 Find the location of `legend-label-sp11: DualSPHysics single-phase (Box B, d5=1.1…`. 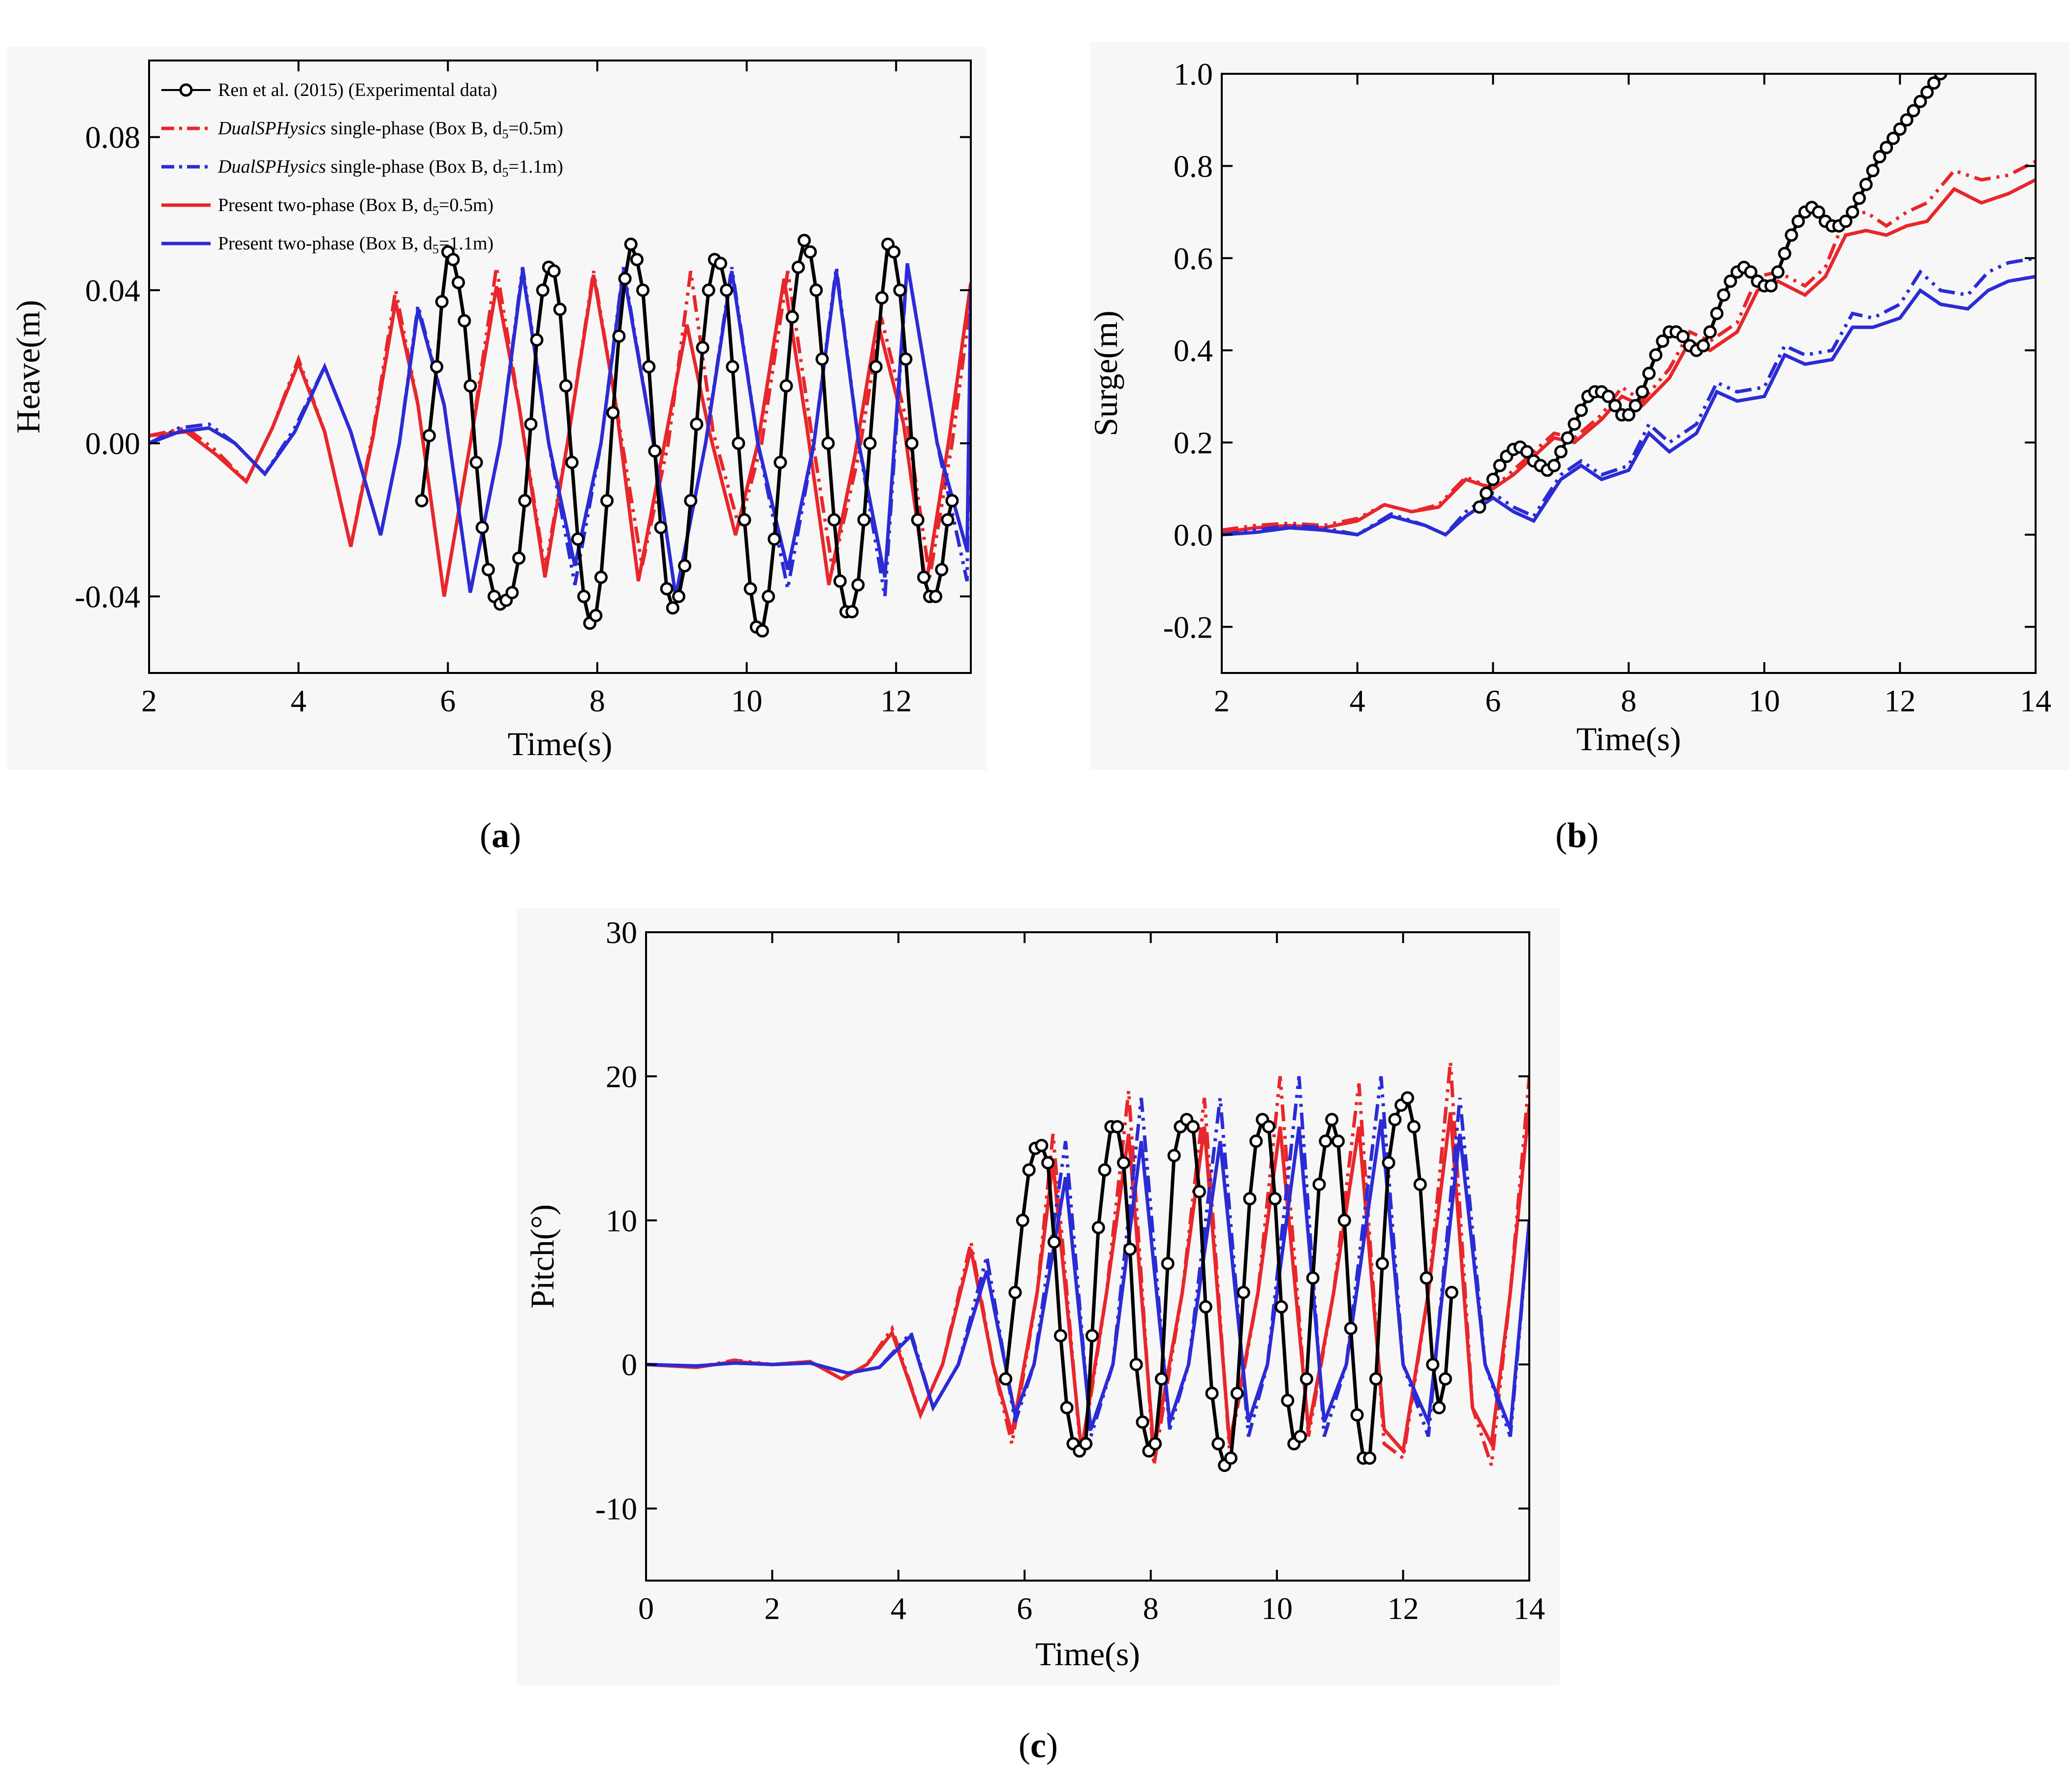

legend-label-sp11: DualSPHysics single-phase (Box B, d5=1.1… is located at coordinates (390, 168).